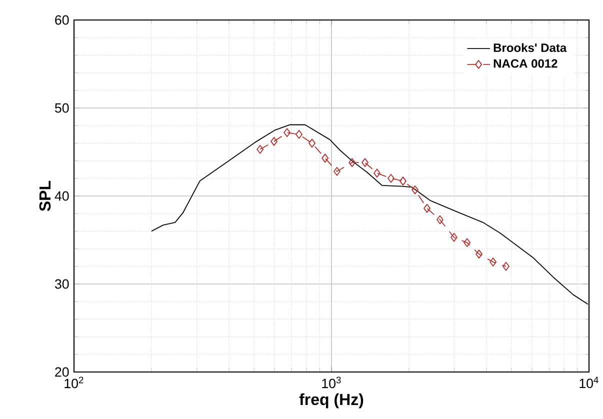 The width and height of the screenshot is (603, 419). I want to click on y-tick-label: 20, so click(62, 372).